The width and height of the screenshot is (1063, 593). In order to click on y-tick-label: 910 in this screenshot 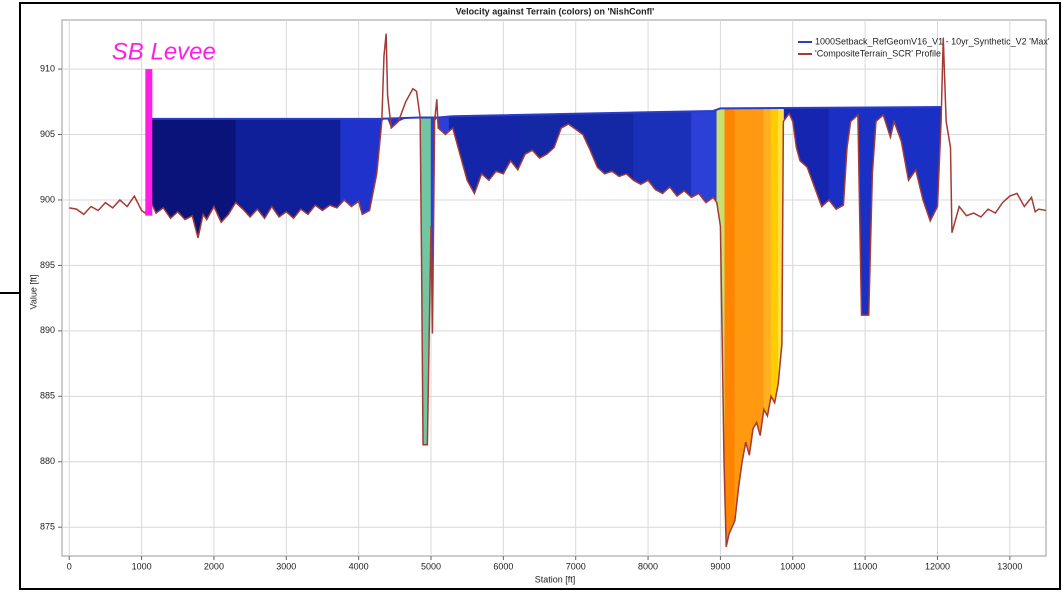, I will do `click(47, 68)`.